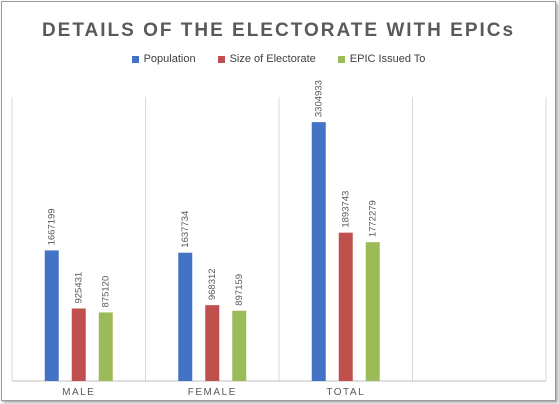  I want to click on data-label-size-of-electorate-female: 968312, so click(212, 284).